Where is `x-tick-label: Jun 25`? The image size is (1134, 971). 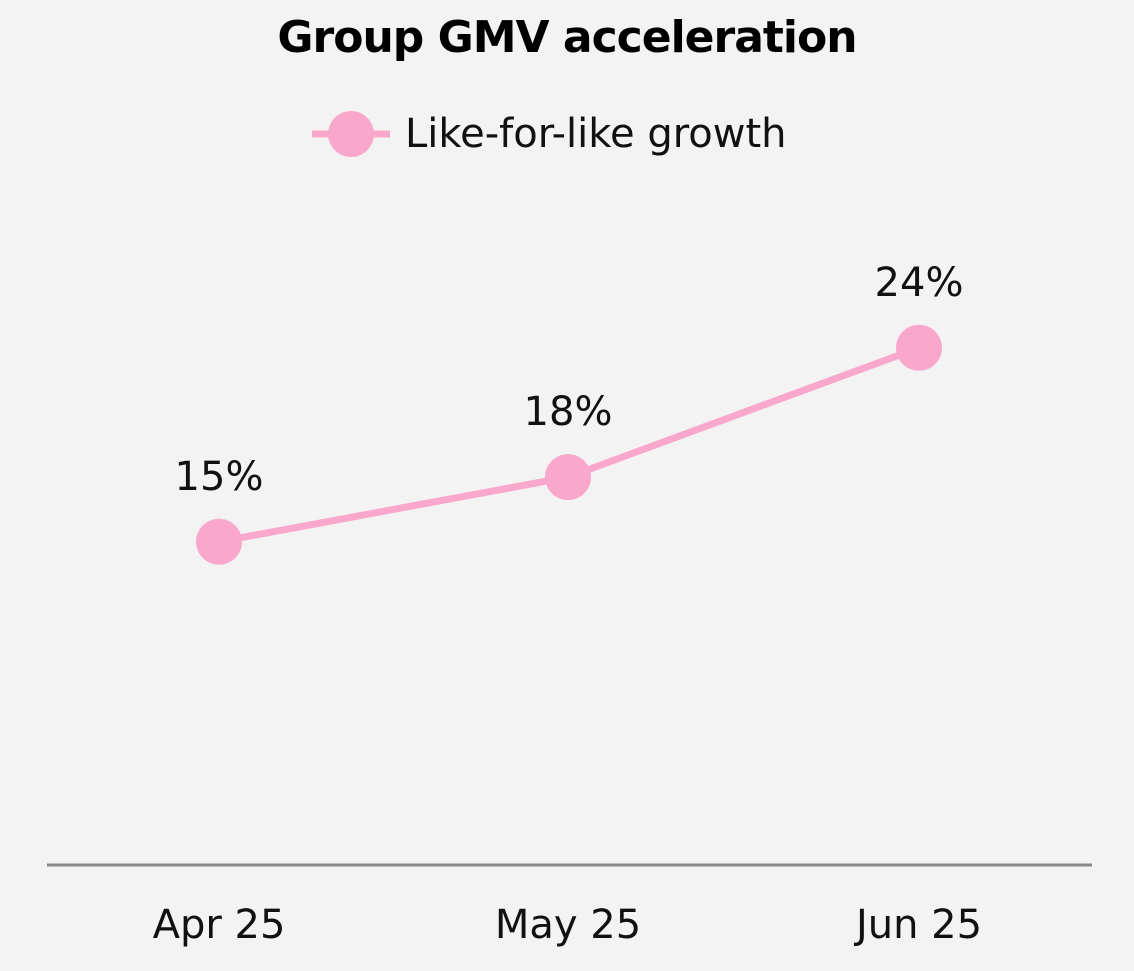 x-tick-label: Jun 25 is located at coordinates (917, 925).